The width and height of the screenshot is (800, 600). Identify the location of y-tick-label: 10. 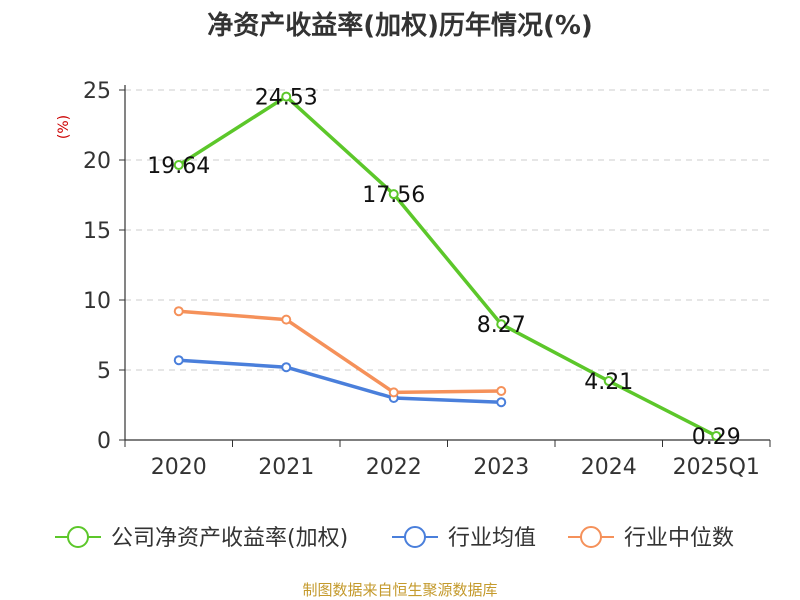
(97, 301).